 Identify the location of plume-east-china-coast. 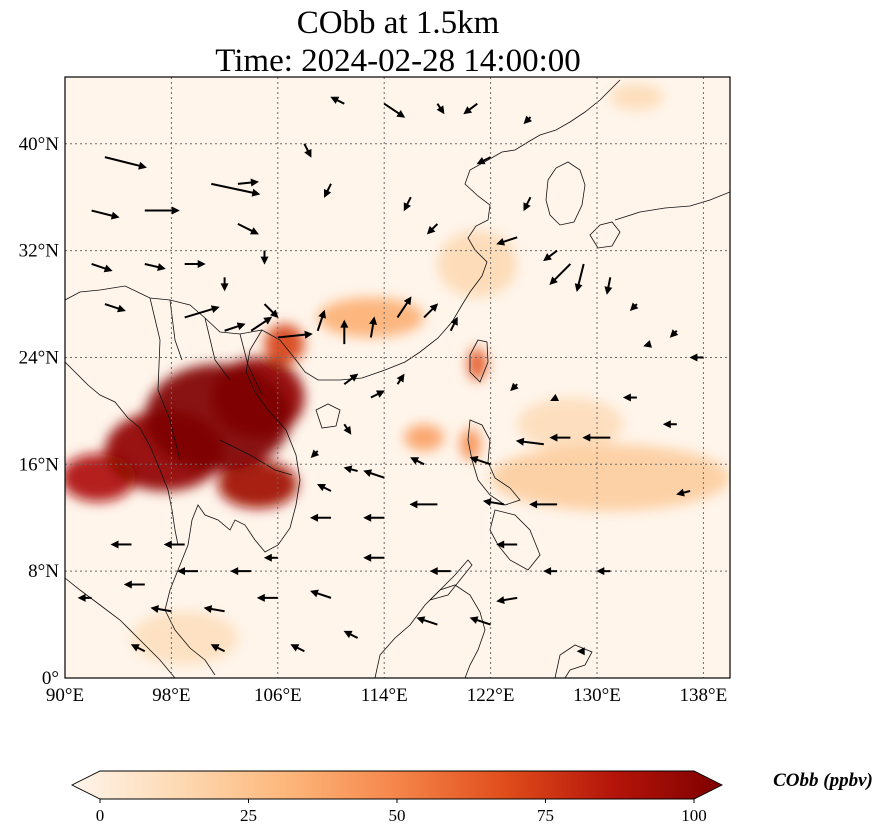
(477, 264).